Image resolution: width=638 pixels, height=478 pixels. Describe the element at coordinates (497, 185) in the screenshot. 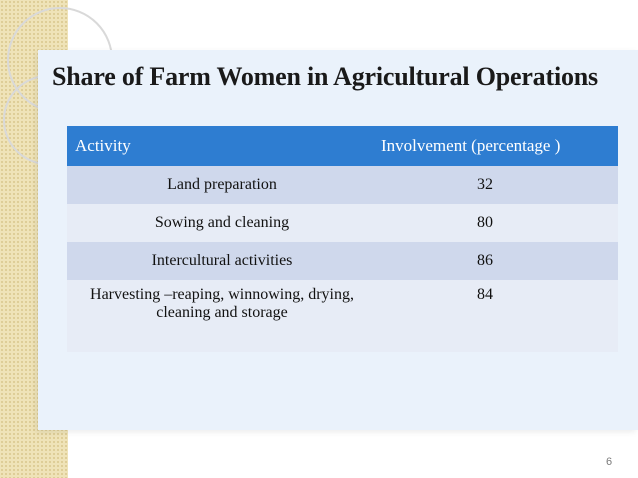

I see `involvement-cell: 32` at that location.